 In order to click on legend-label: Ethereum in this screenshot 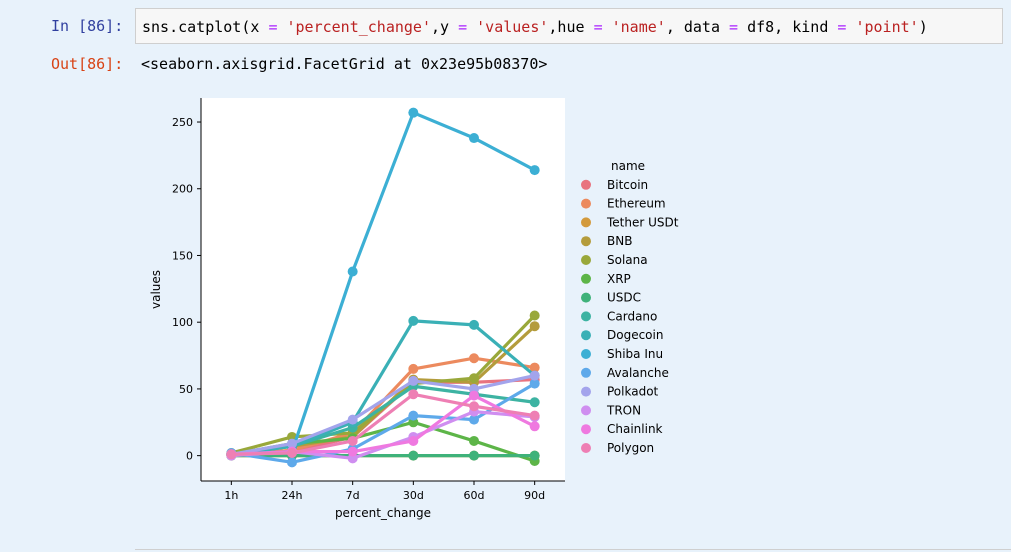, I will do `click(636, 204)`.